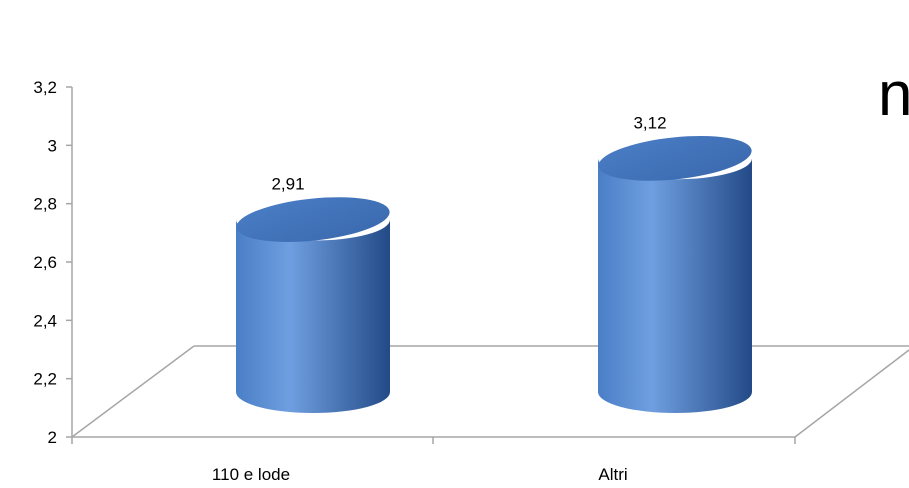 The height and width of the screenshot is (488, 909). What do you see at coordinates (45, 204) in the screenshot?
I see `y-tick-label: 2,8` at bounding box center [45, 204].